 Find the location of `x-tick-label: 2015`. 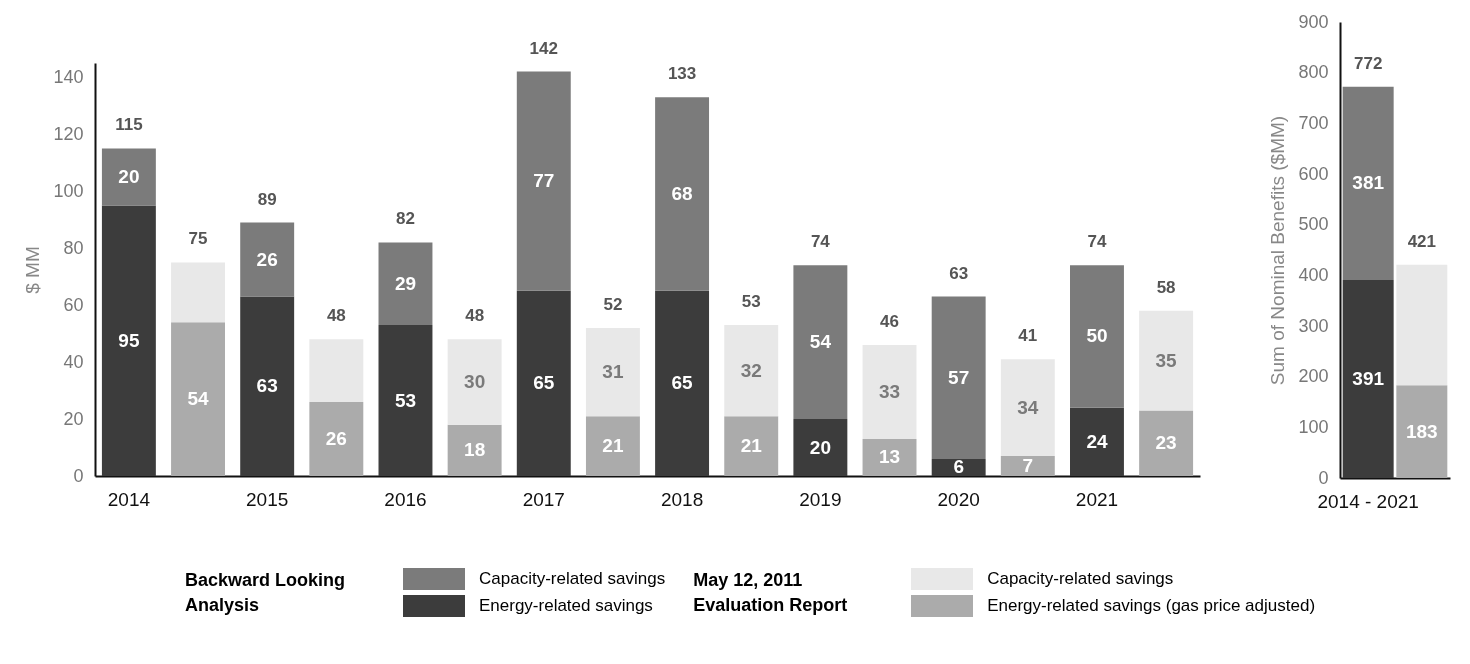

x-tick-label: 2015 is located at coordinates (267, 499).